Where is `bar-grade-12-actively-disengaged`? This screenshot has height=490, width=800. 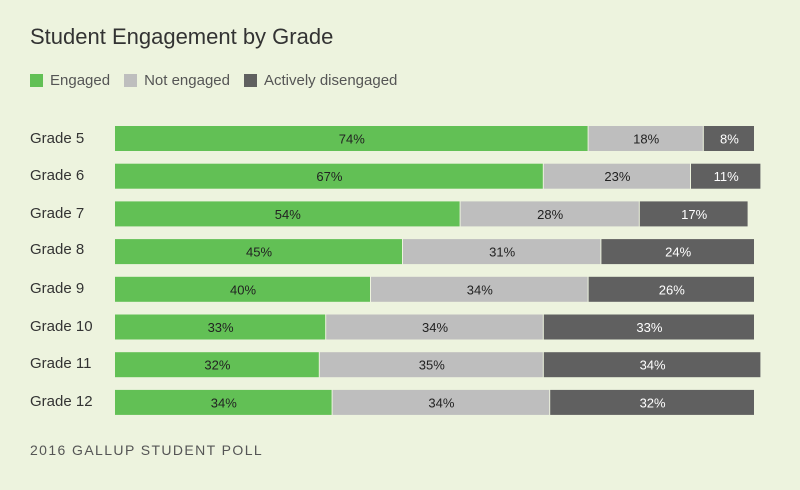
bar-grade-12-actively-disengaged is located at coordinates (652, 402).